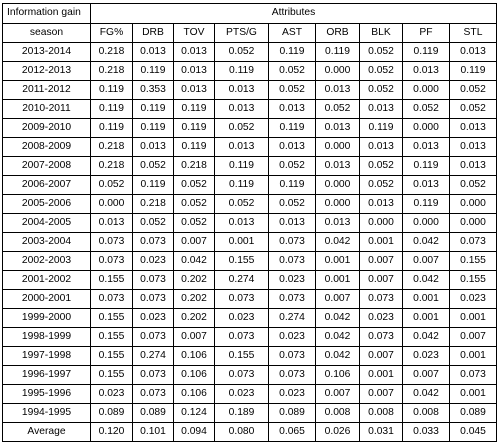 The image size is (498, 442). What do you see at coordinates (46, 223) in the screenshot?
I see `season-cell: 2004-2005` at bounding box center [46, 223].